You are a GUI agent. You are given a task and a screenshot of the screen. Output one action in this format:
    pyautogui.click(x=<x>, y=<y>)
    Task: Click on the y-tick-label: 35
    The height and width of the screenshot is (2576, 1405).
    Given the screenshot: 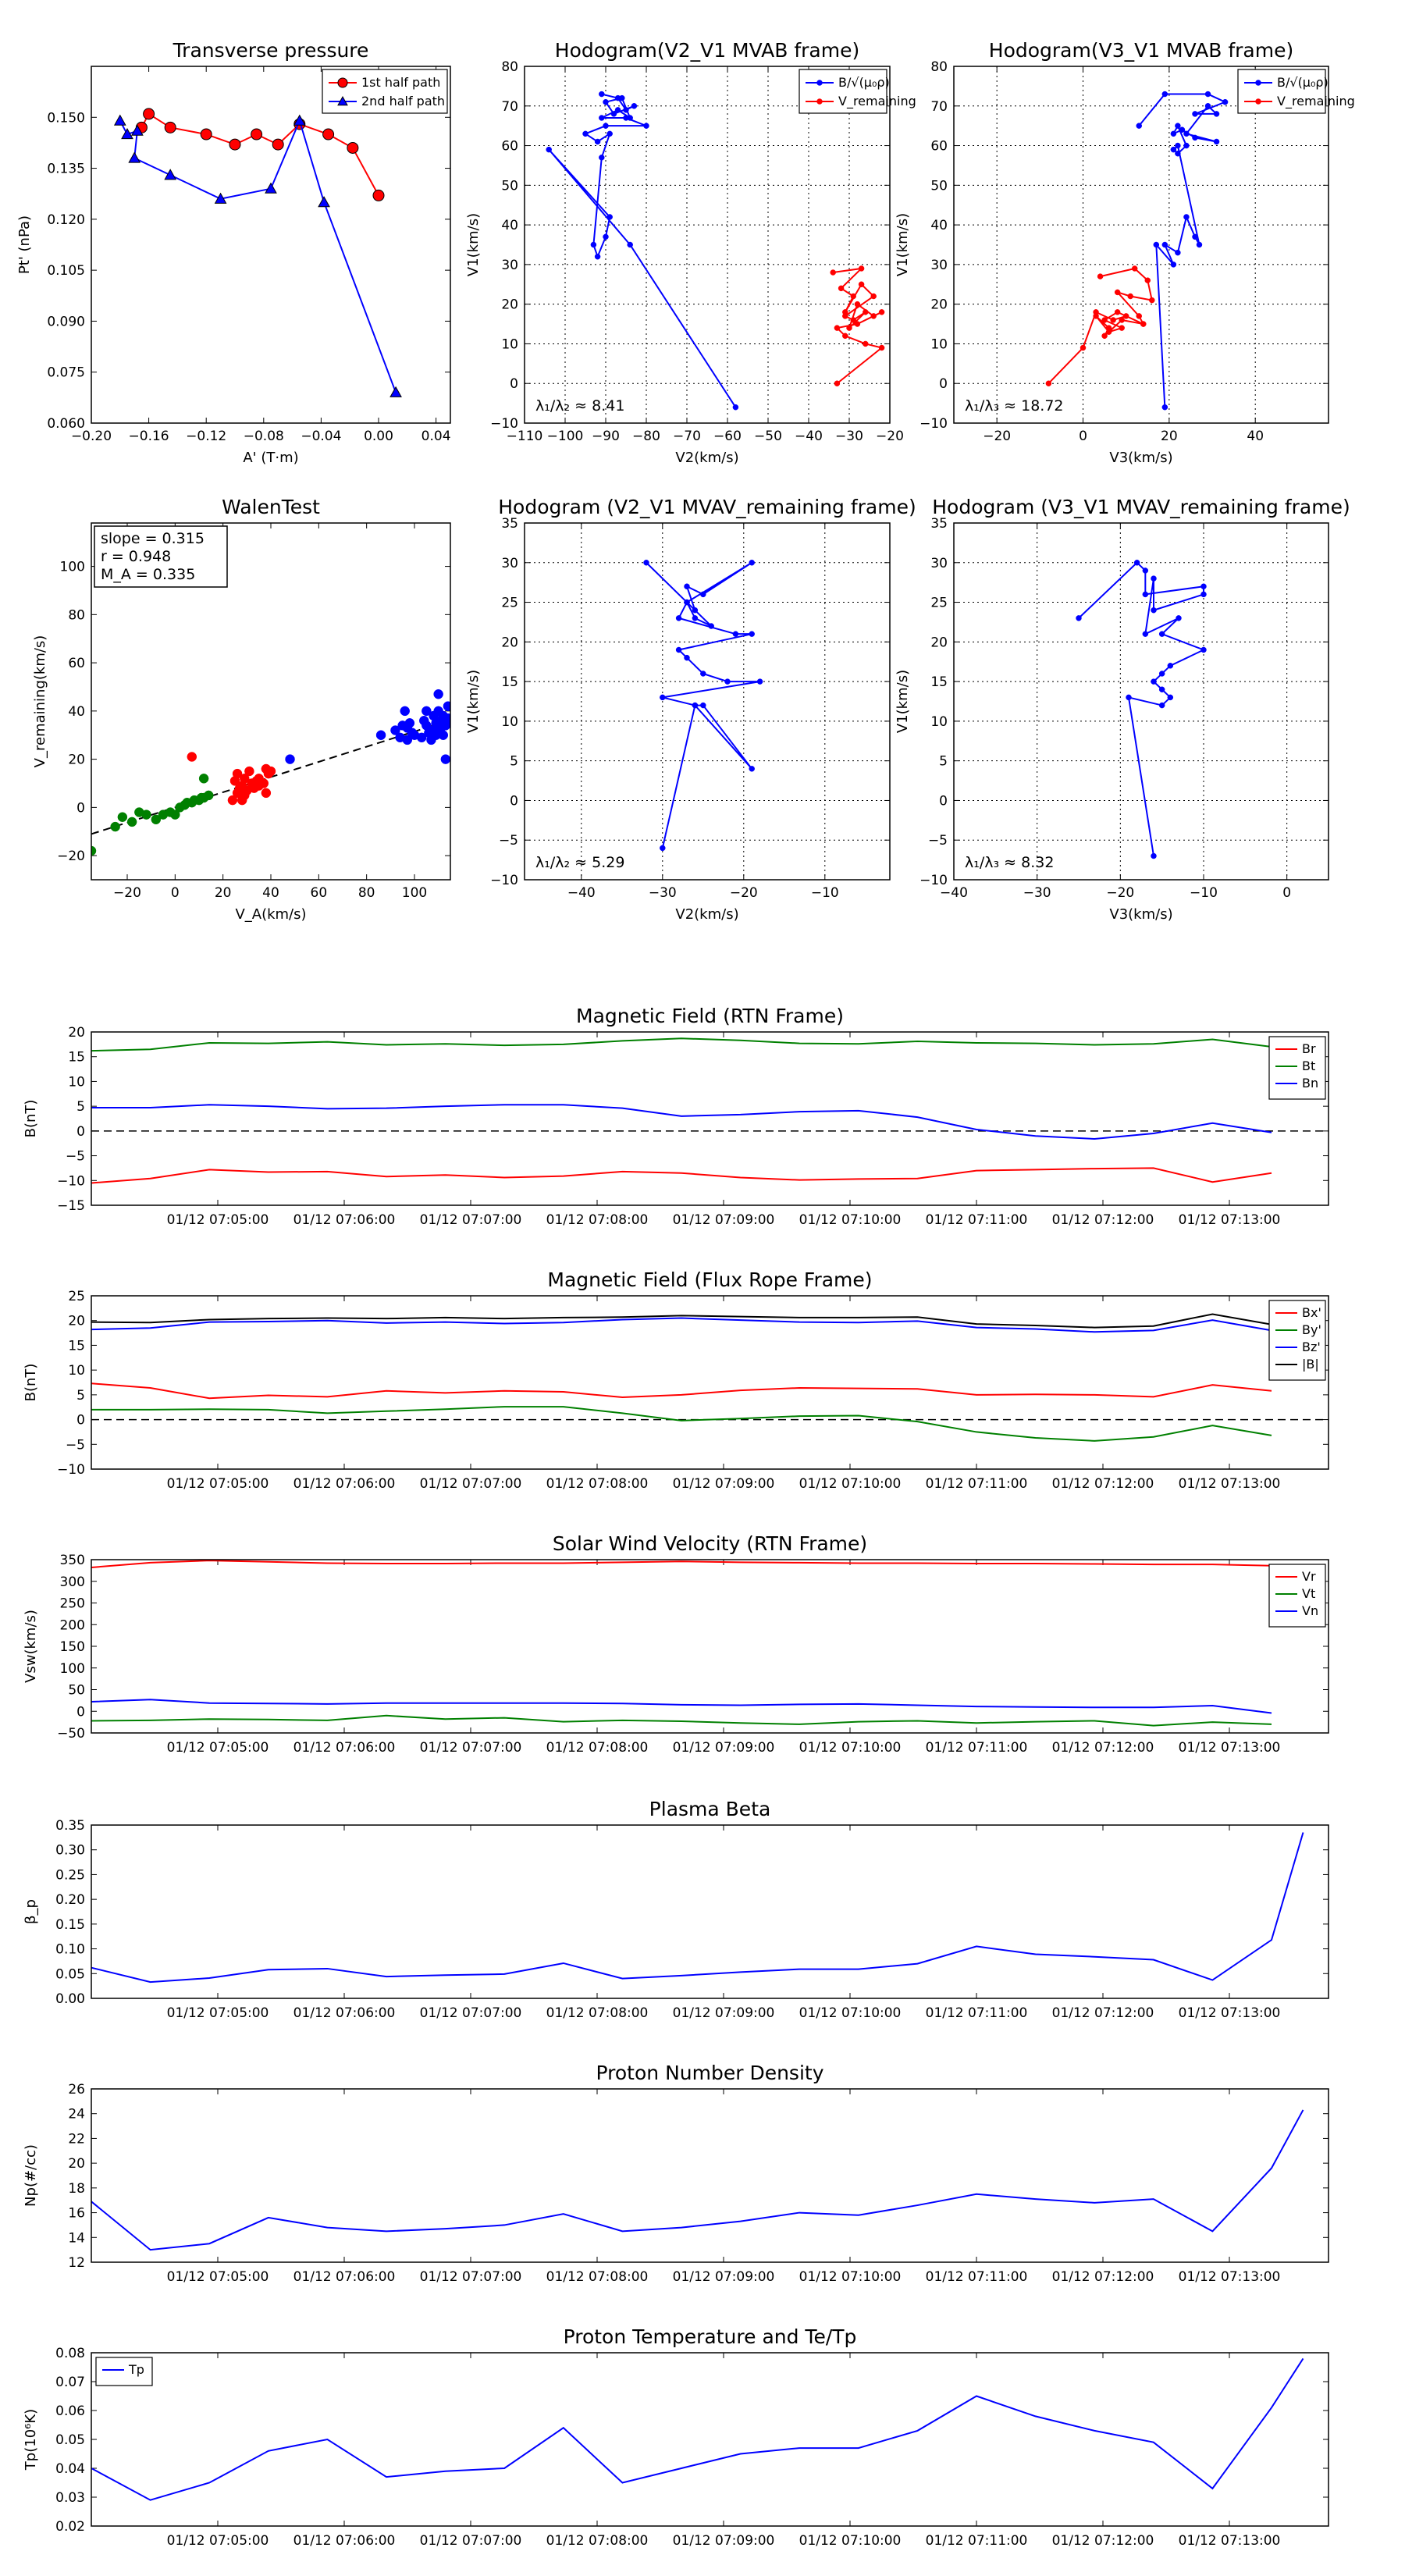 What is the action you would take?
    pyautogui.click(x=939, y=524)
    